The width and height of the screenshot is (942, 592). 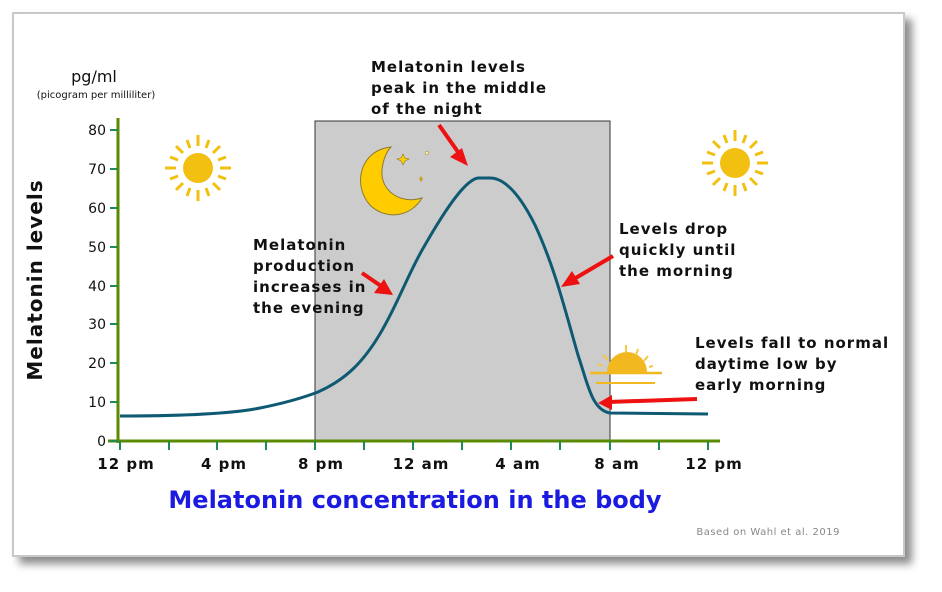 I want to click on moon-icon, so click(x=395, y=181).